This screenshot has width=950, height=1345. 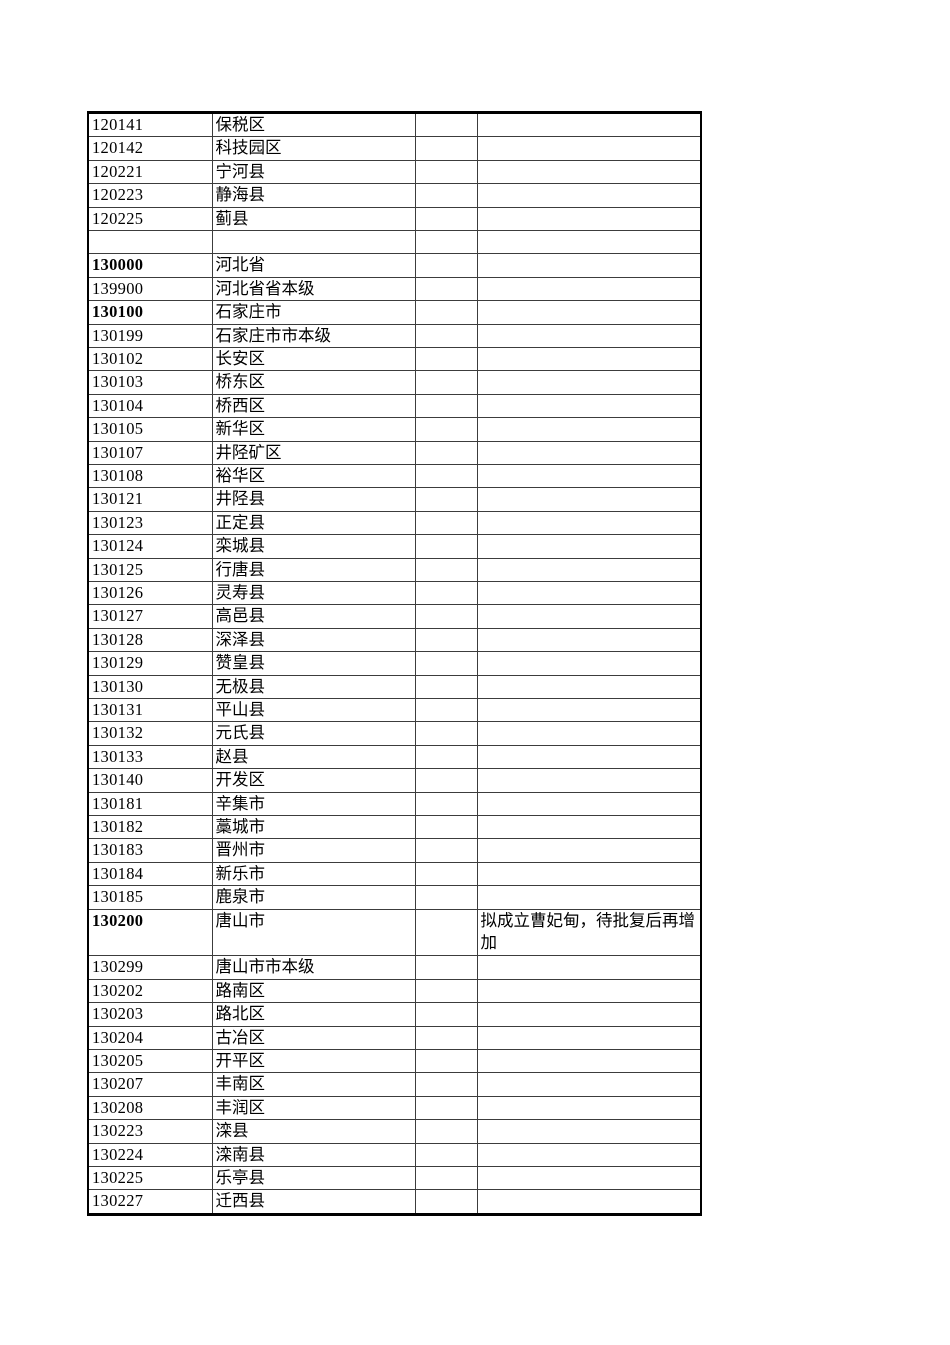 I want to click on name-cell: 桥东区, so click(x=313, y=382).